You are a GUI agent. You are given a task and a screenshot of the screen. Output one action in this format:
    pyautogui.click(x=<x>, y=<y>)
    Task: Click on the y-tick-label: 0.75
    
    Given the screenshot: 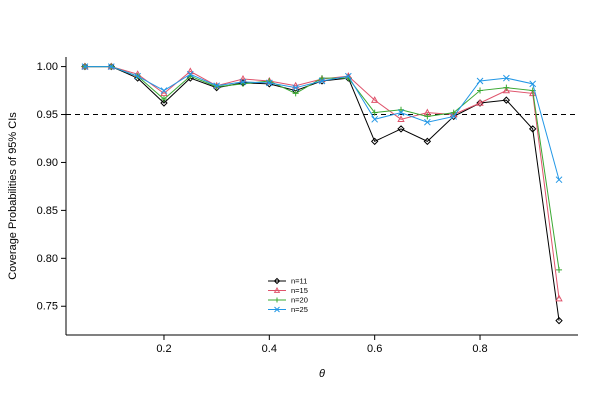 What is the action you would take?
    pyautogui.click(x=47, y=307)
    